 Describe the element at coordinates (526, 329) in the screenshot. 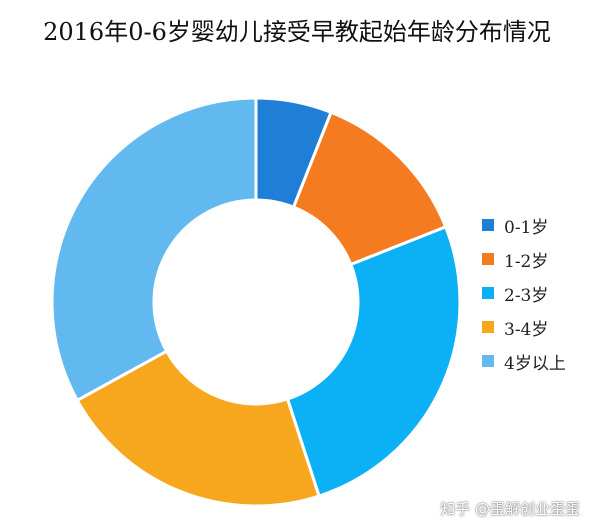

I see `legend-label-3: 3-4岁` at that location.